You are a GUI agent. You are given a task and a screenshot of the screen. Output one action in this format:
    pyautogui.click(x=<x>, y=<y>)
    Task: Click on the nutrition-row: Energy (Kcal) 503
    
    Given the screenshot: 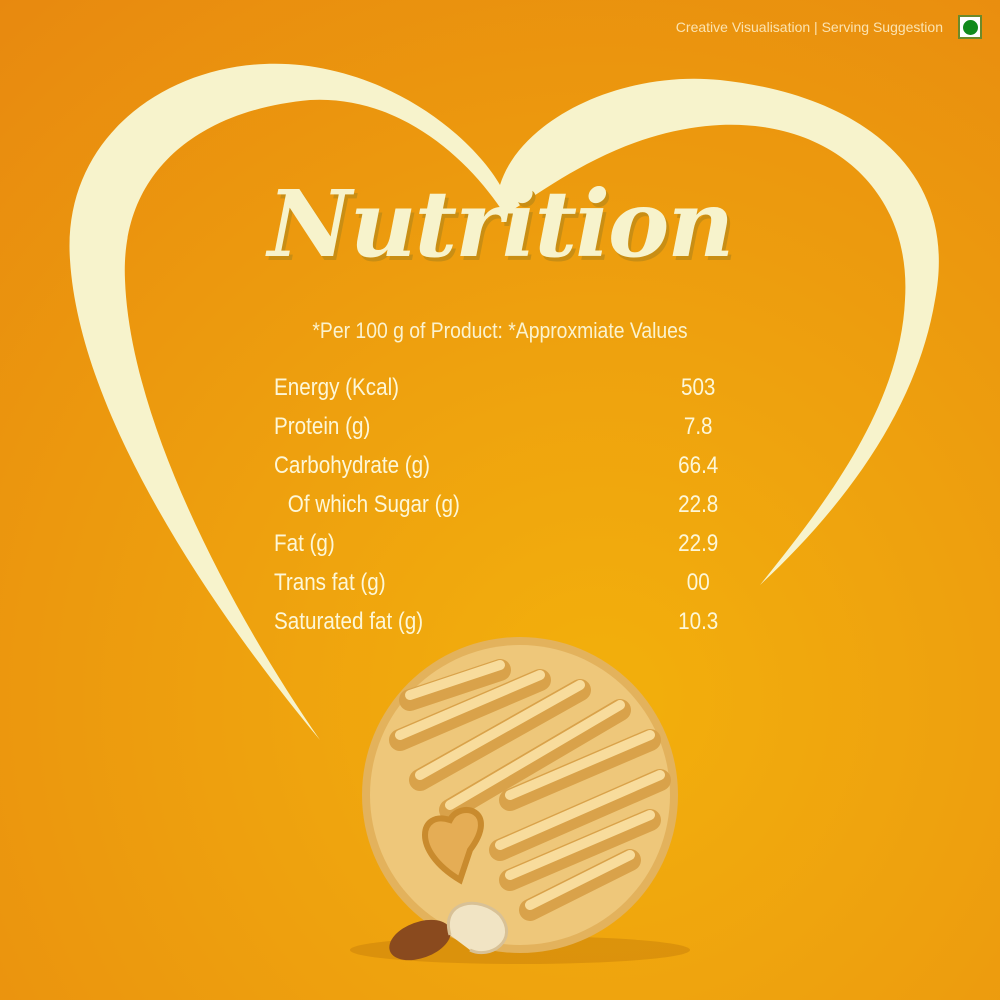 What is the action you would take?
    pyautogui.click(x=499, y=387)
    